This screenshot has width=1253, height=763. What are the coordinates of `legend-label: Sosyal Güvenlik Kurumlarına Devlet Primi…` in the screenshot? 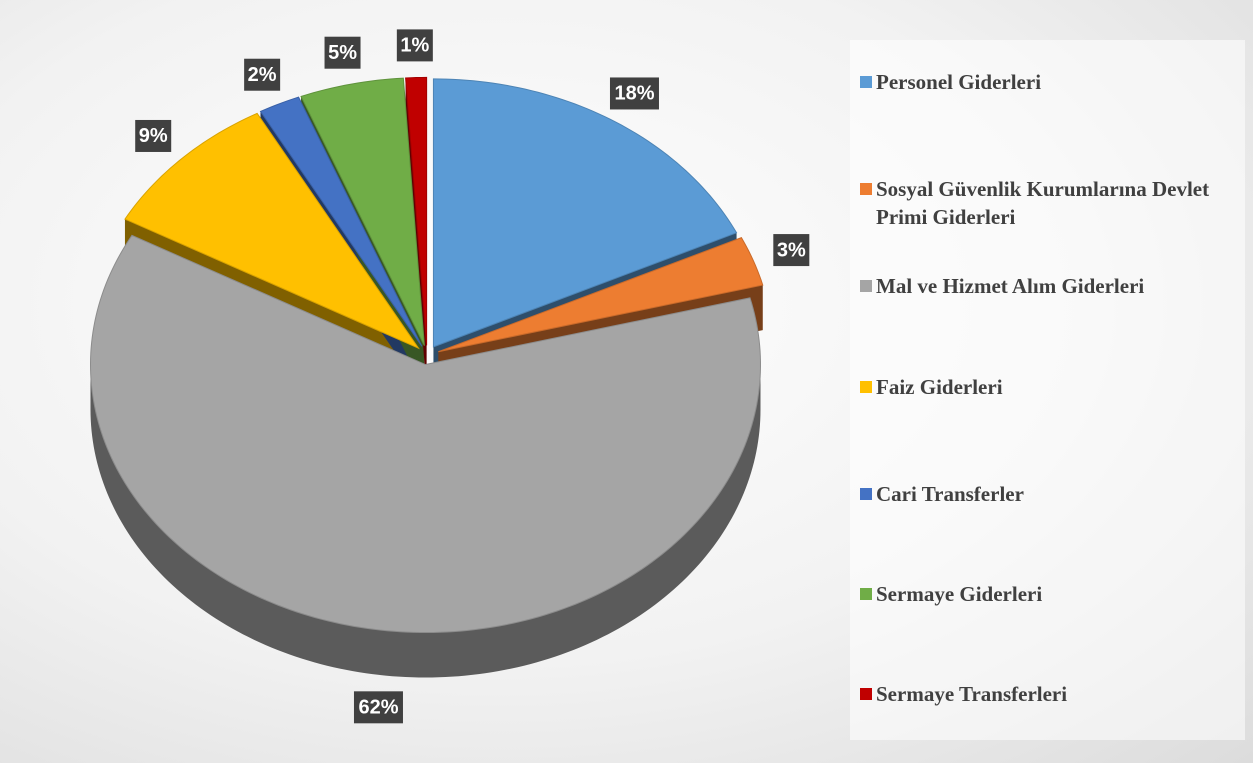 It's located at (1043, 203).